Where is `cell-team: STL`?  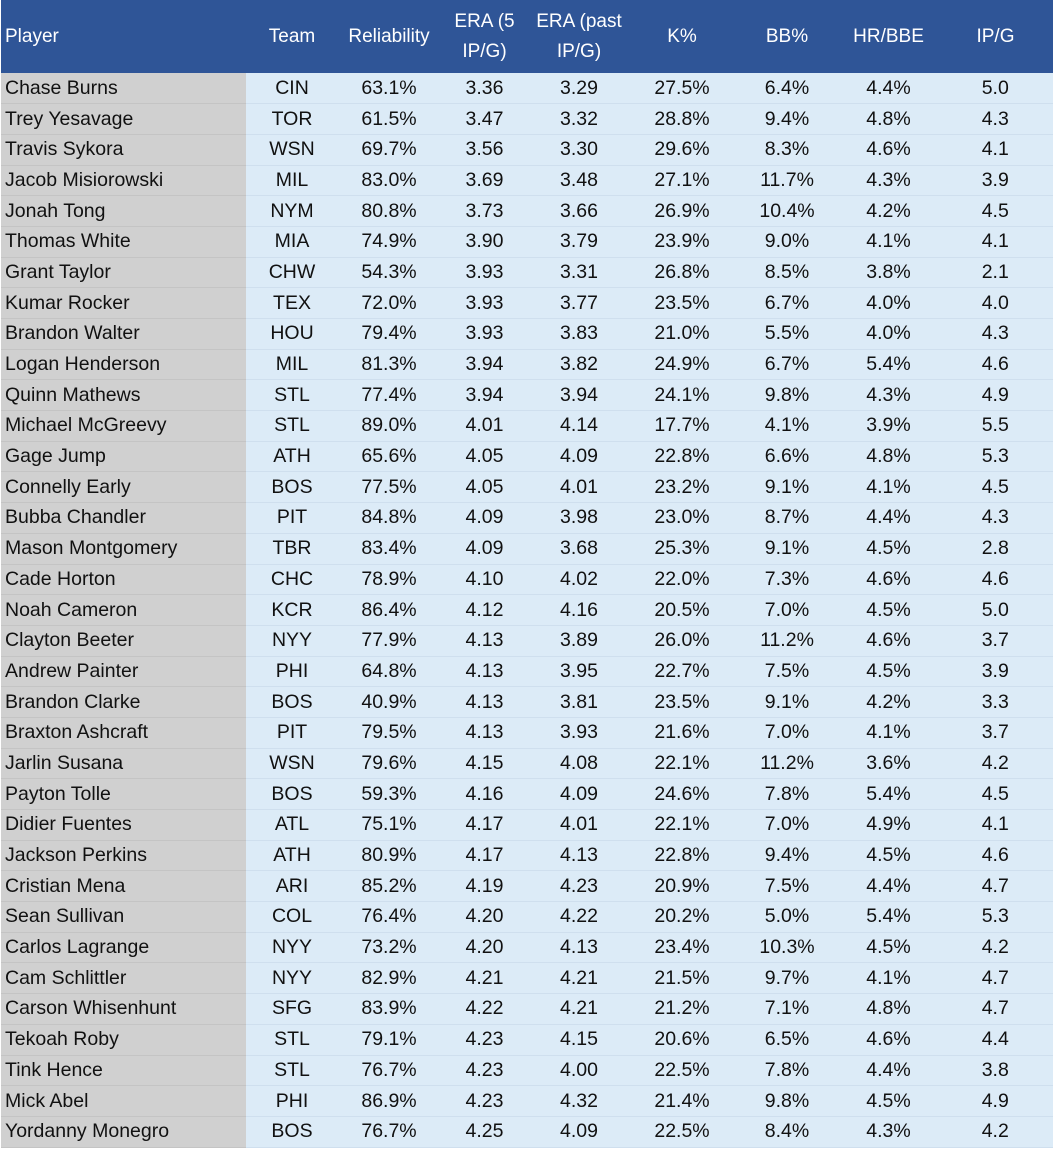 cell-team: STL is located at coordinates (292, 426).